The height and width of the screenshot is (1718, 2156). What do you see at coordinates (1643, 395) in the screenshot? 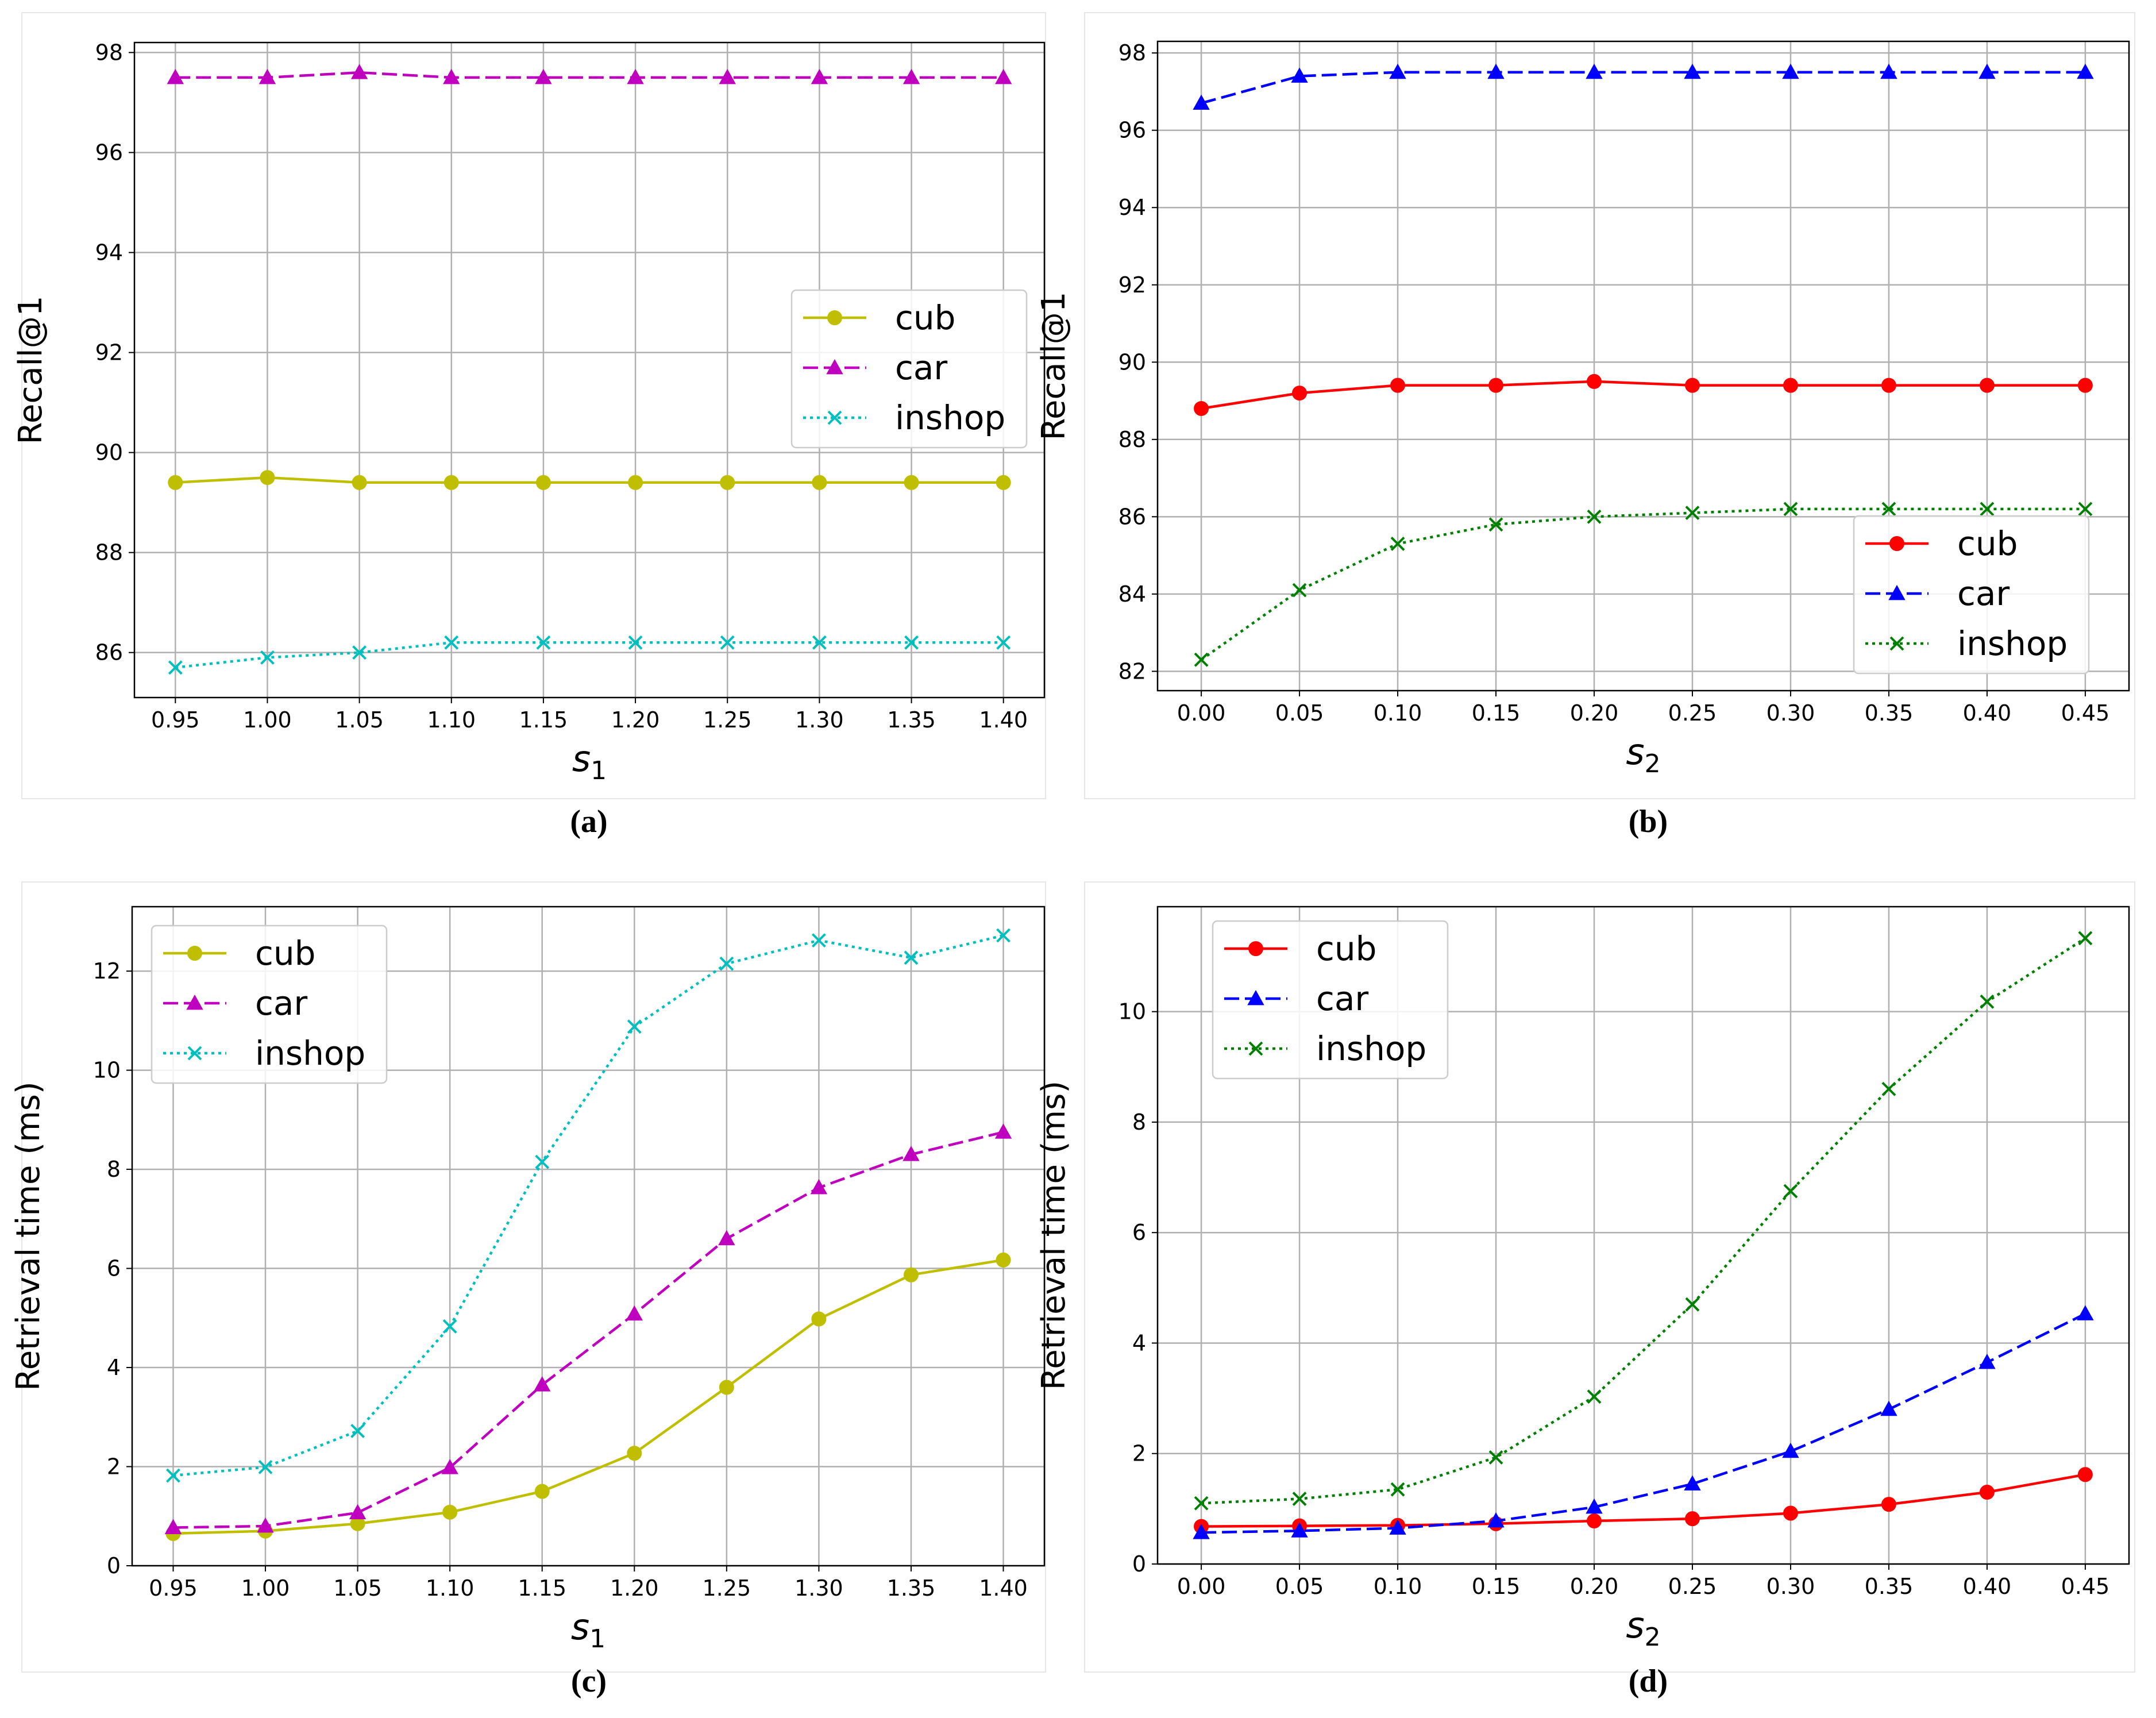
I see `series-cub` at bounding box center [1643, 395].